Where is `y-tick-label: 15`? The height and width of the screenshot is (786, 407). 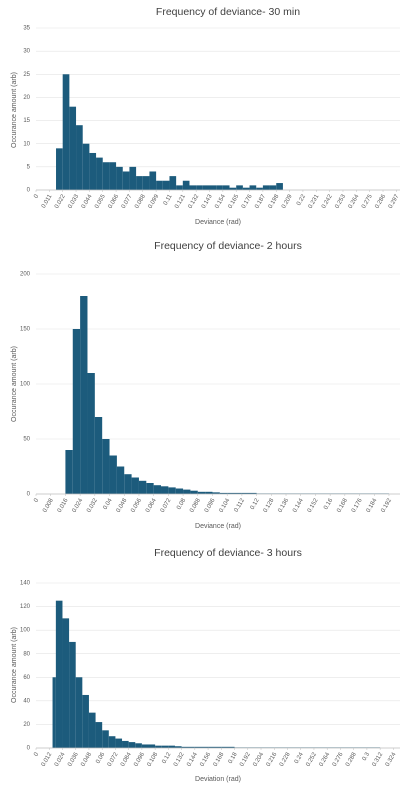
y-tick-label: 15 is located at coordinates (26, 121).